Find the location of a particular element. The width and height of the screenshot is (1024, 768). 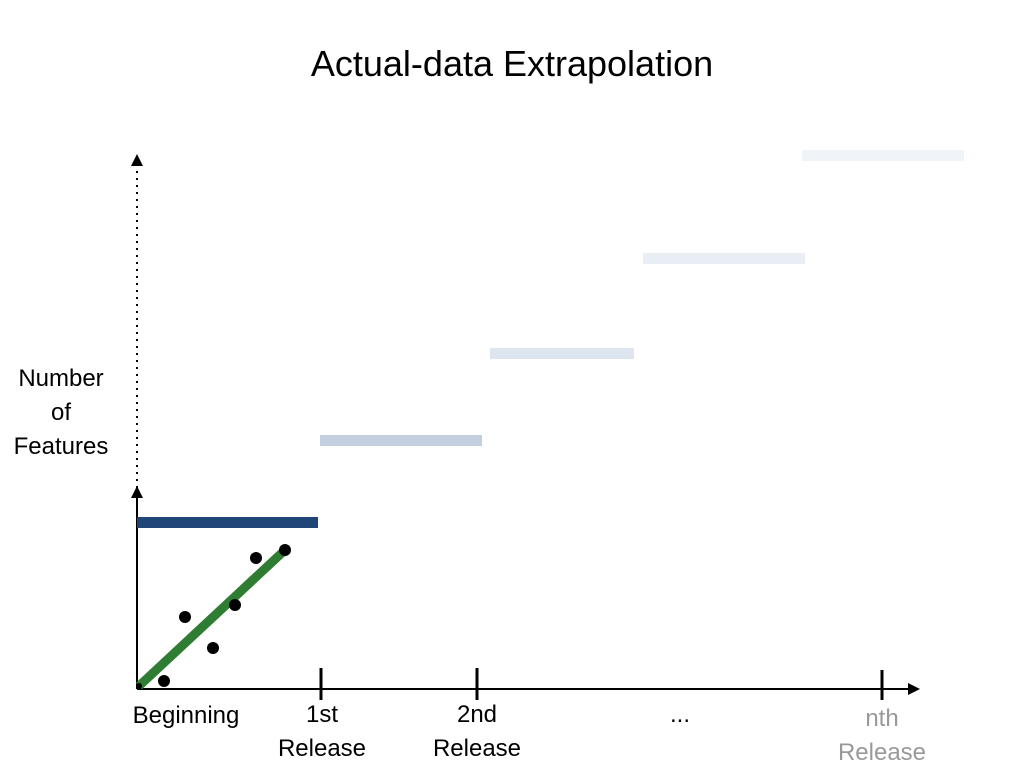

y-axis-label-line: Features is located at coordinates (61, 446).